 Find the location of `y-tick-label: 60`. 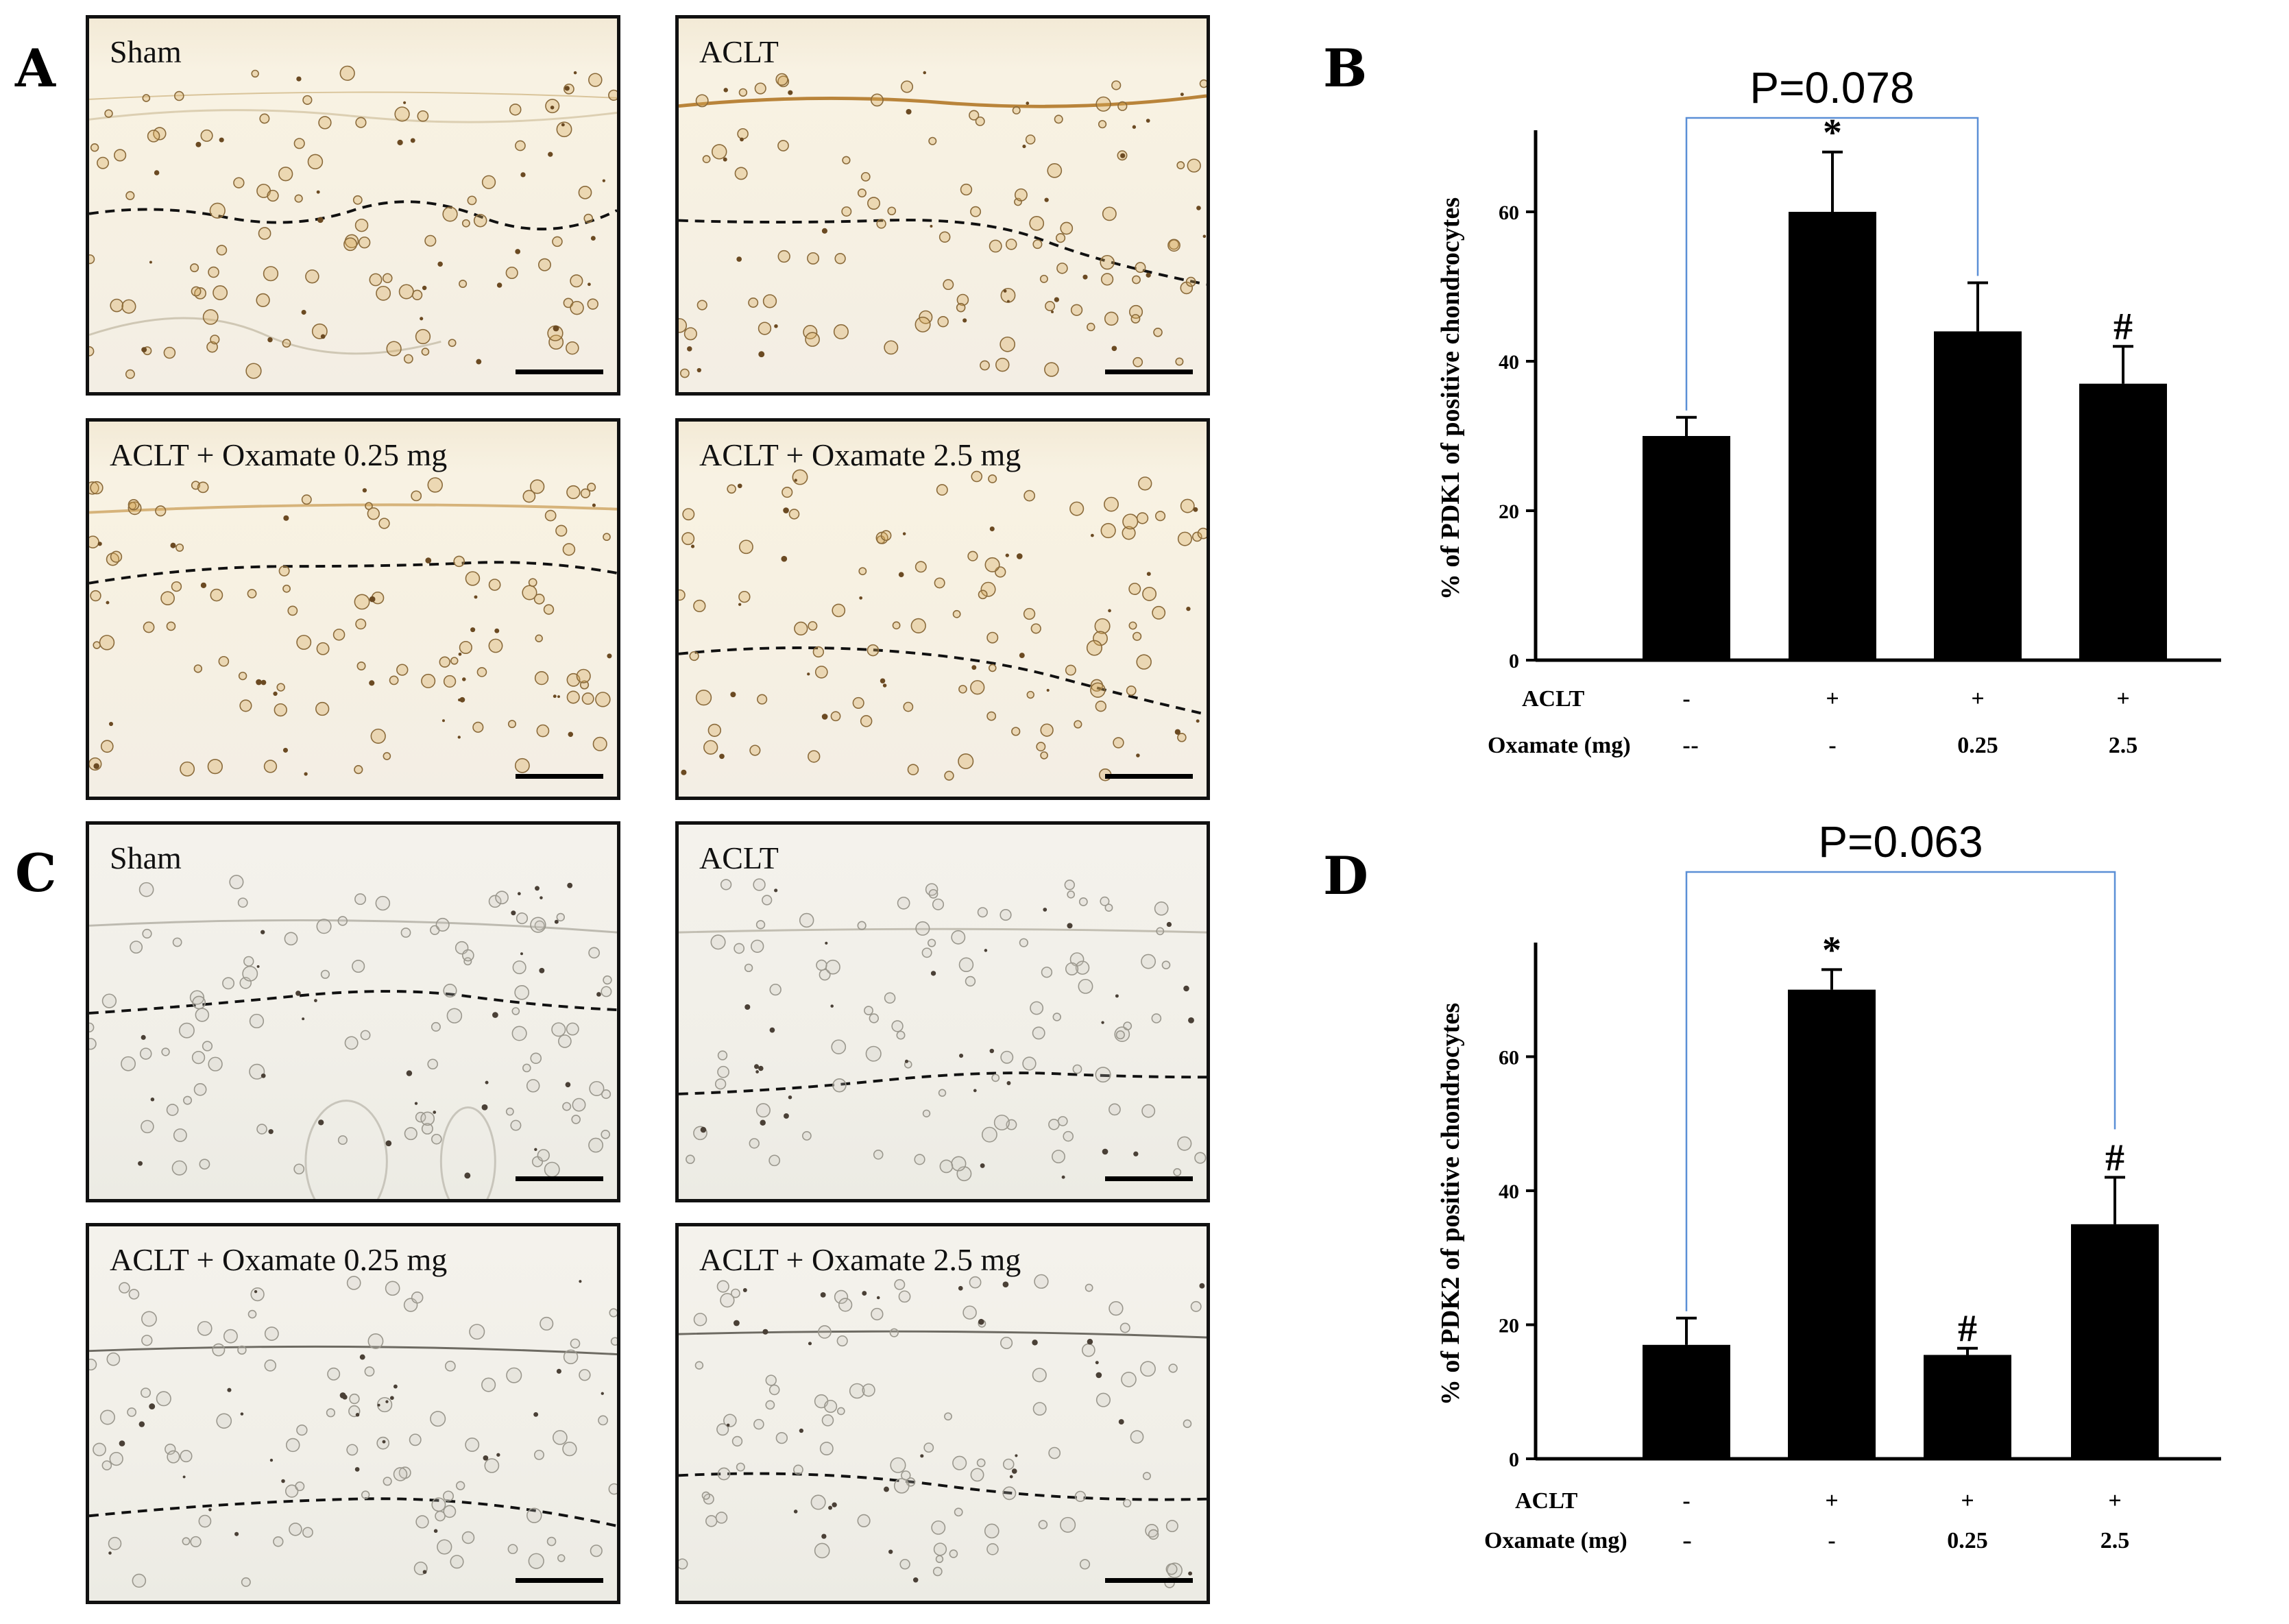

y-tick-label: 60 is located at coordinates (1509, 1057).